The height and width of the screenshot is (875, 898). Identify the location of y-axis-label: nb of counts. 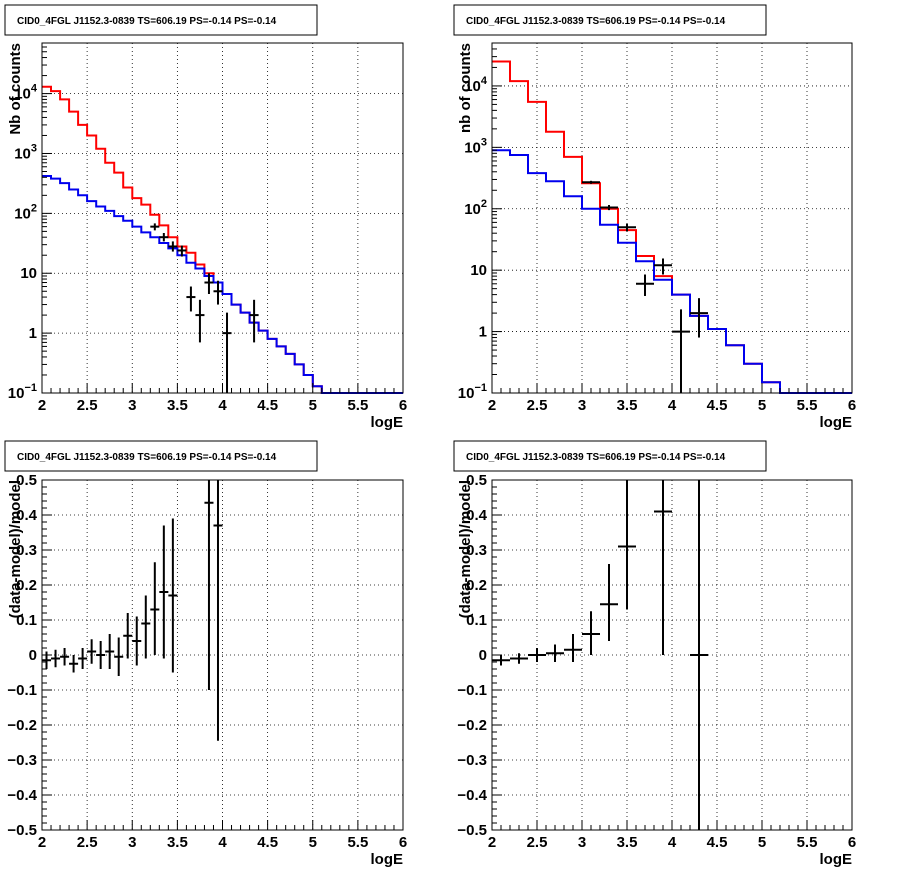
(465, 88).